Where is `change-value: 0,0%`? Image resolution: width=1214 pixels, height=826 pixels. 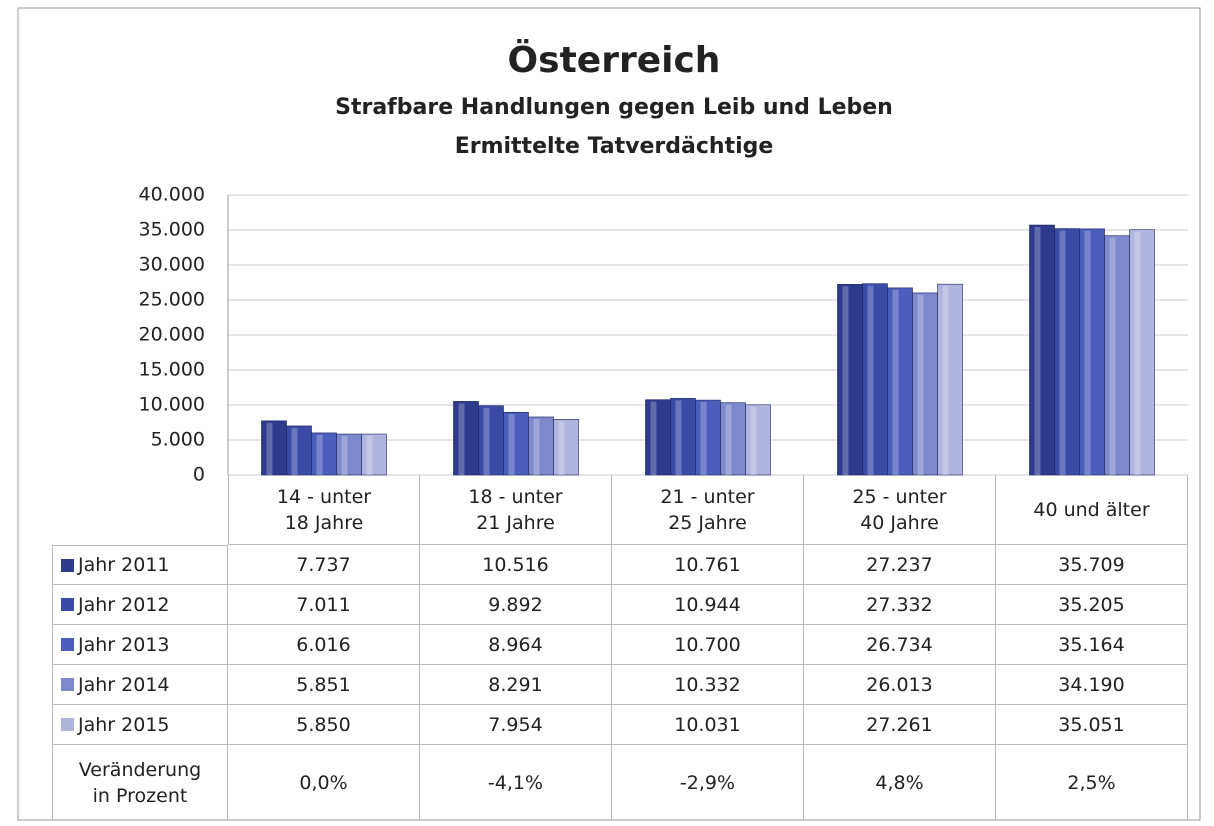 change-value: 0,0% is located at coordinates (324, 782).